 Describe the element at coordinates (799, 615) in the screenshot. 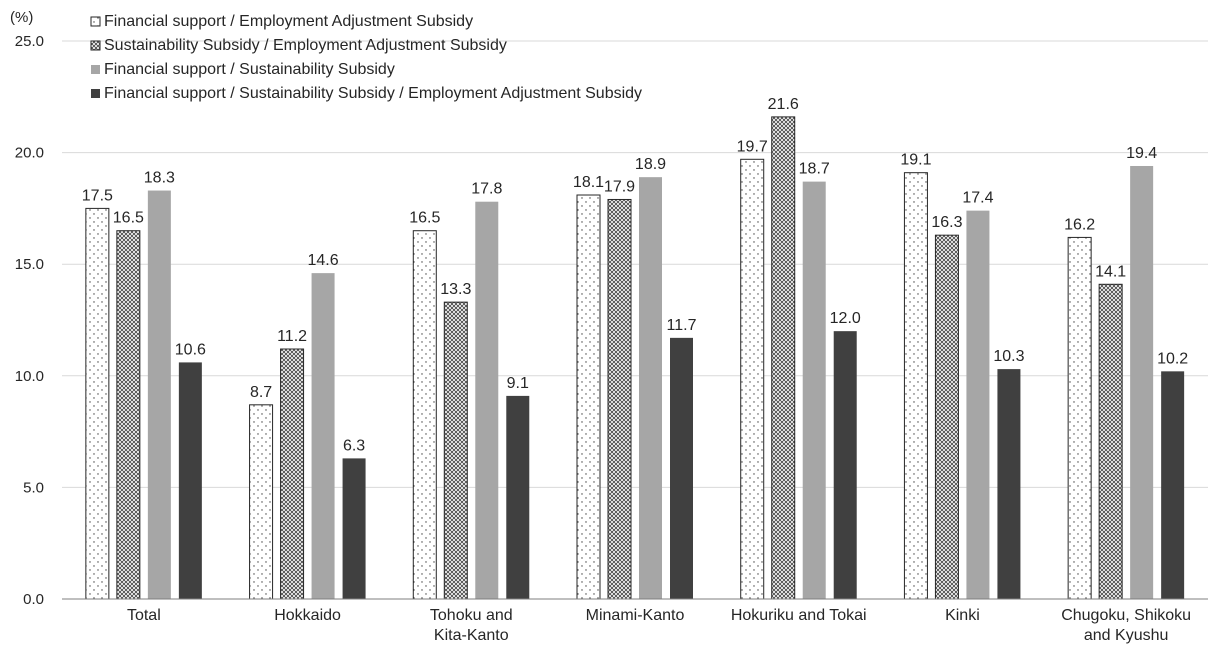

I see `x-tick-label: Hokuriku and Tokai` at that location.